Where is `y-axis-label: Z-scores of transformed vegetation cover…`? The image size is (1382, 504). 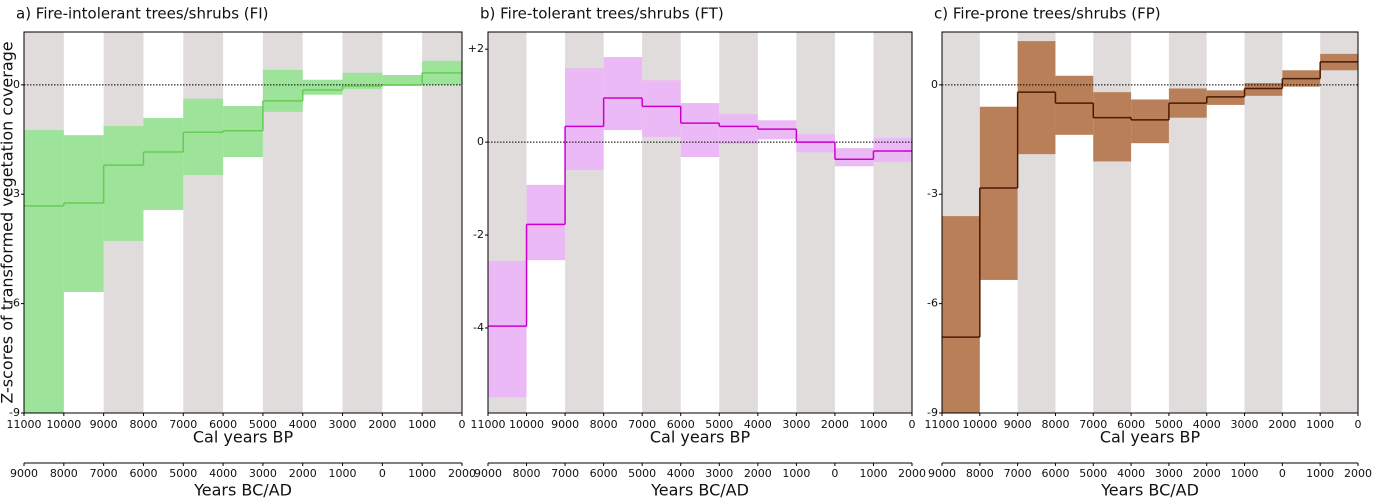 y-axis-label: Z-scores of transformed vegetation cover… is located at coordinates (8, 222).